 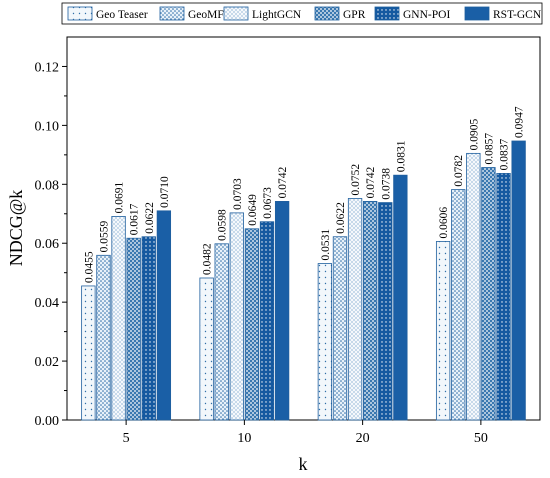 I want to click on y-axis: 0.00 0.02 0.04 0.06 0.08 0.10 0.12, so click(x=51, y=244).